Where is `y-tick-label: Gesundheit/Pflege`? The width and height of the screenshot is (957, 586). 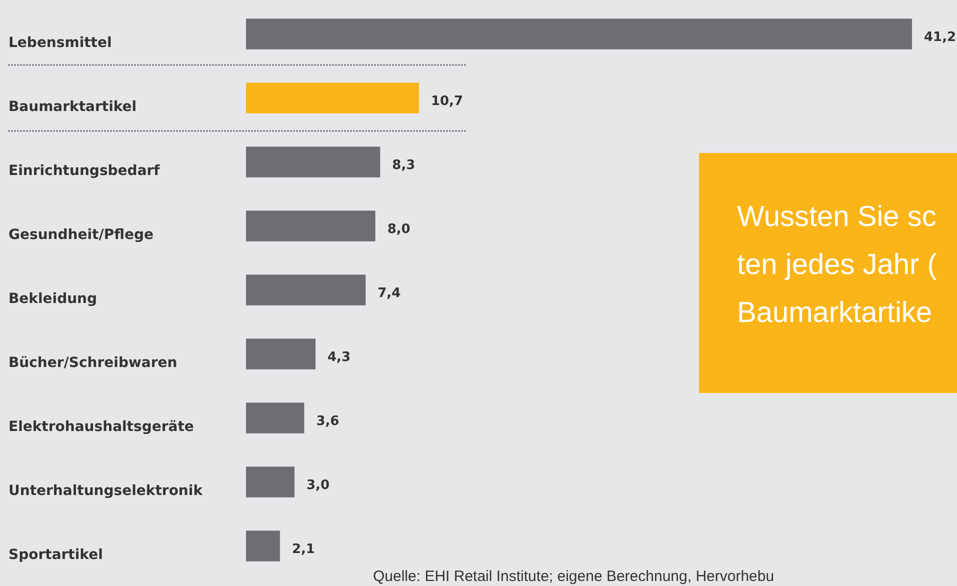
y-tick-label: Gesundheit/Pflege is located at coordinates (81, 235).